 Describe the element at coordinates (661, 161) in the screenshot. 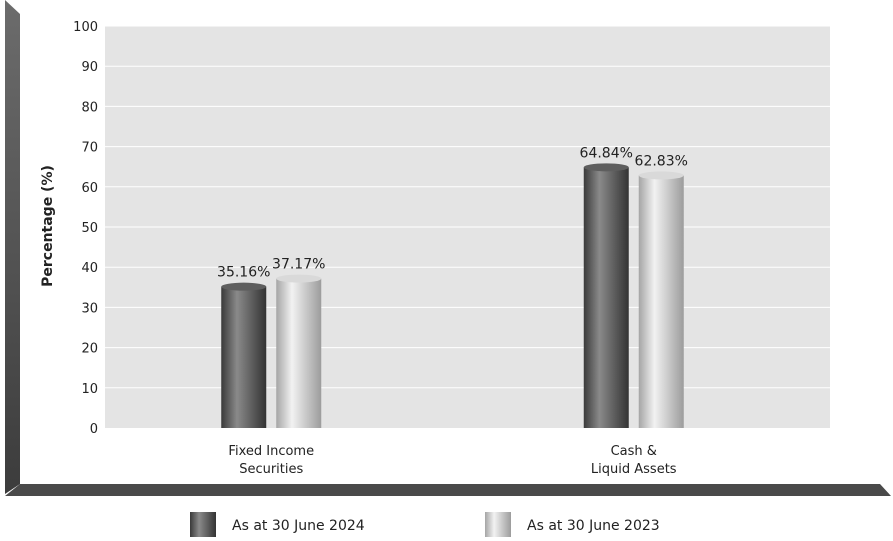

I see `bar-value-label: 62.83%` at that location.